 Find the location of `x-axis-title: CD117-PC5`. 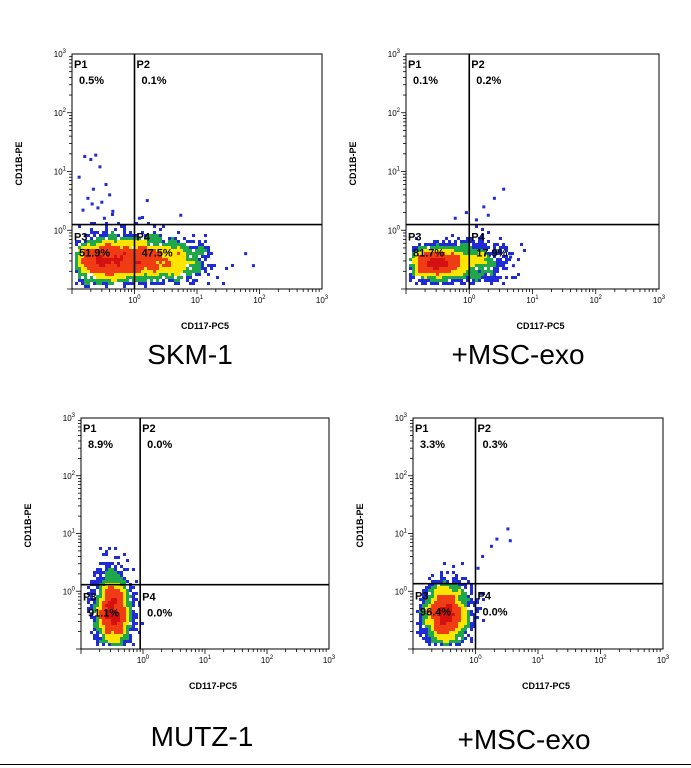

x-axis-title: CD117-PC5 is located at coordinates (213, 686).